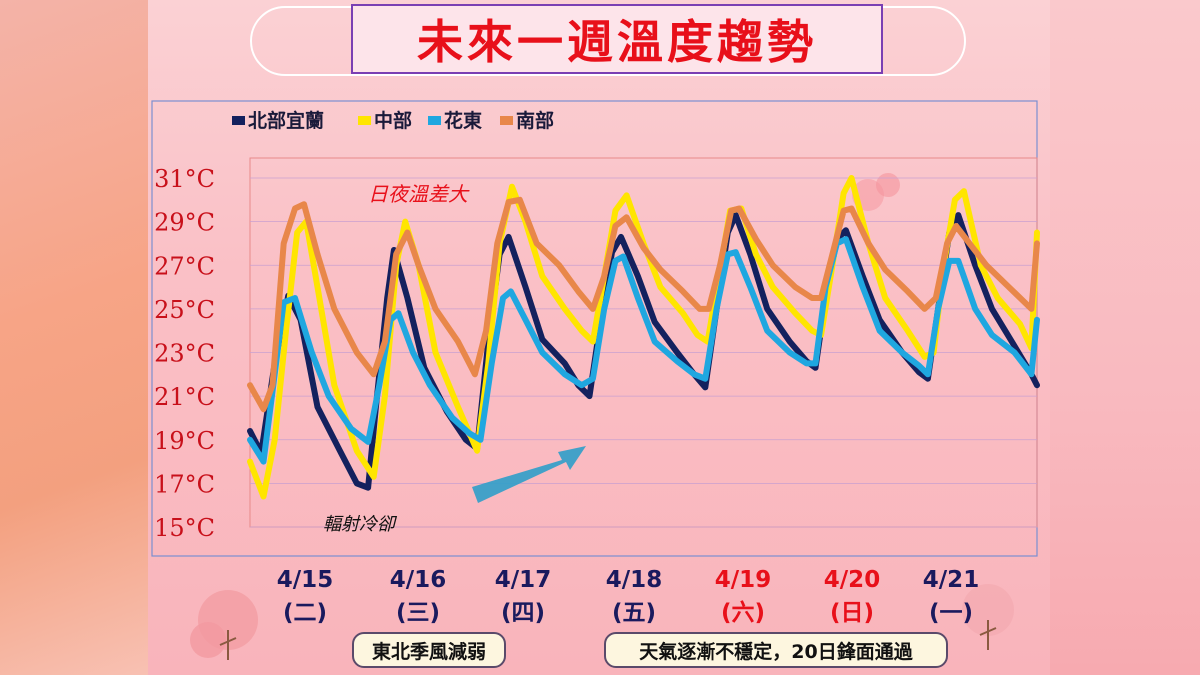  I want to click on y-axis-ticks: 15°C 17°C 19°C 21°C 23°C 25°C 27°C 29°C 31°C, so click(184, 353).